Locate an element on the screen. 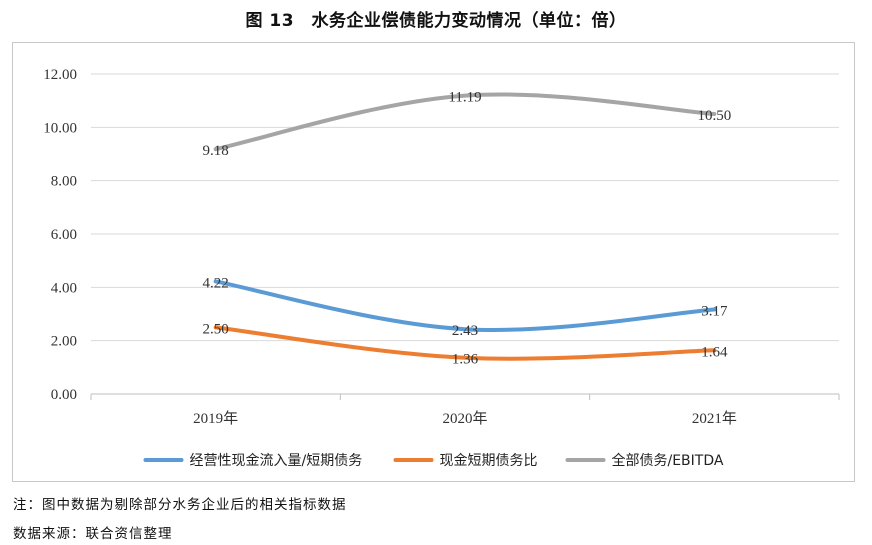 The width and height of the screenshot is (872, 545). x-tick-label: 2019年 is located at coordinates (215, 418).